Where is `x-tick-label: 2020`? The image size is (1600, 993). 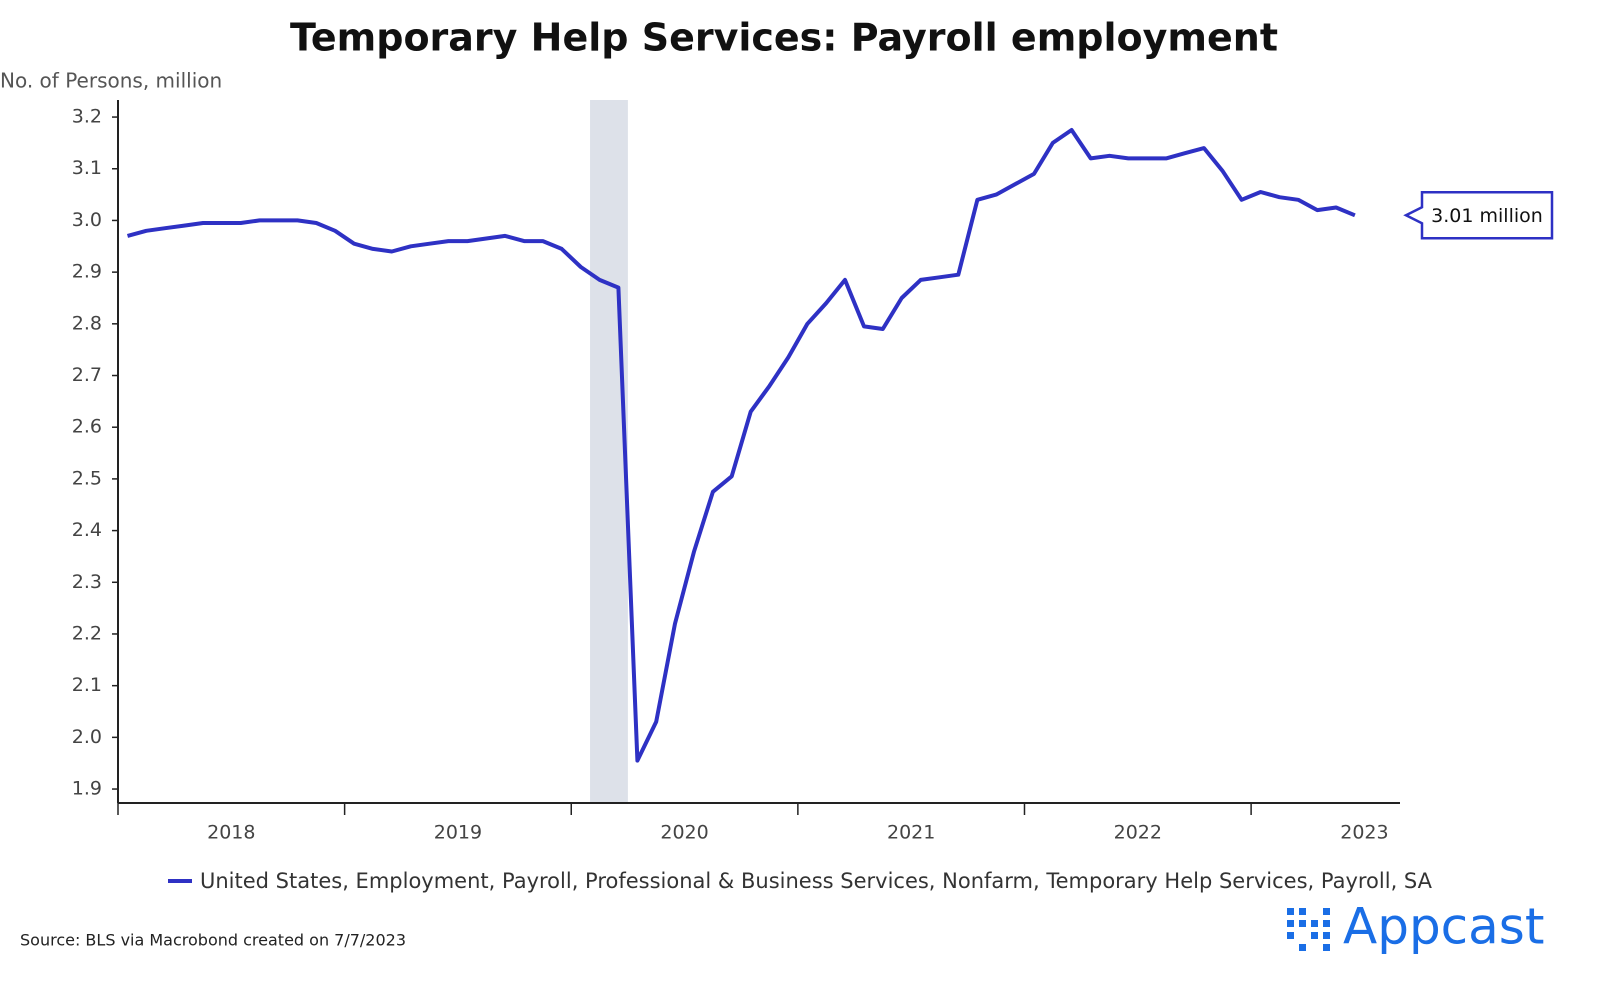
x-tick-label: 2020 is located at coordinates (684, 833).